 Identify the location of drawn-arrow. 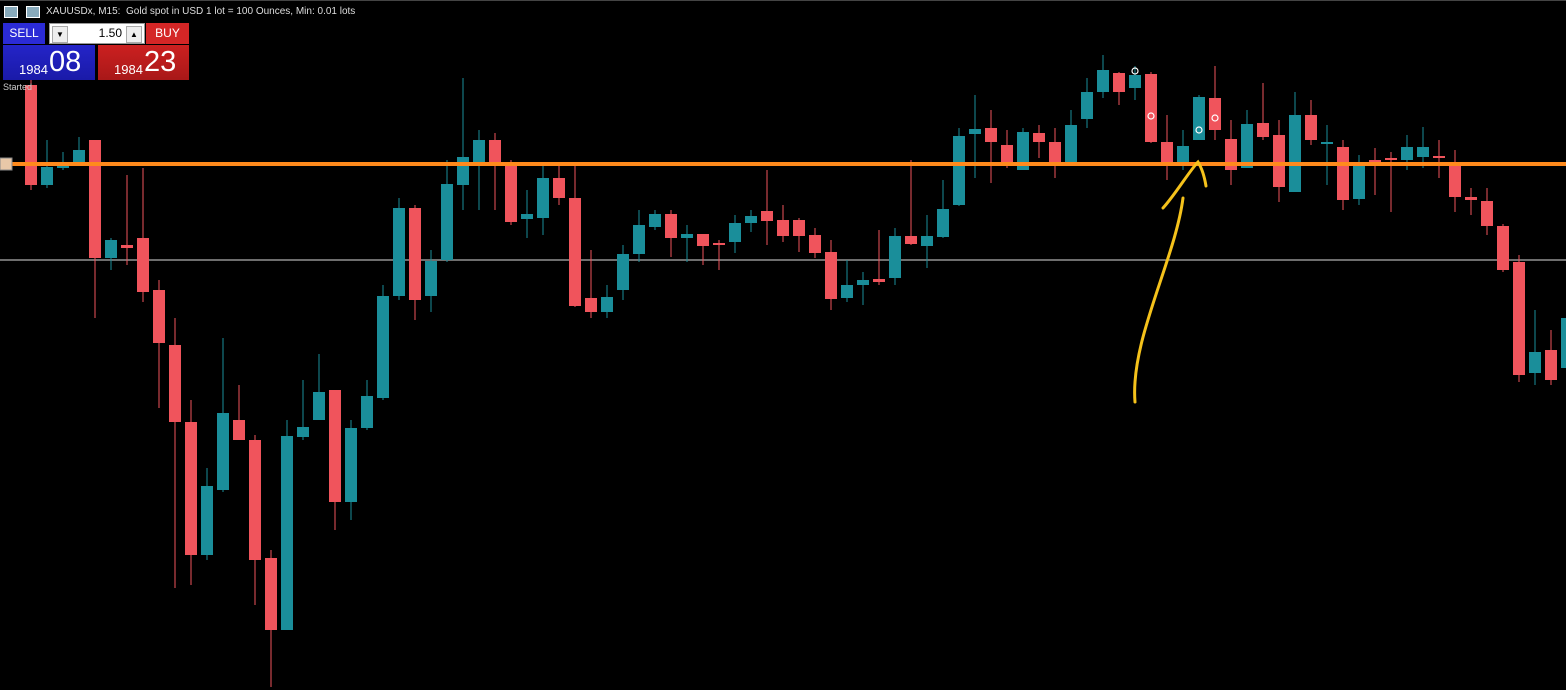
(1170, 281).